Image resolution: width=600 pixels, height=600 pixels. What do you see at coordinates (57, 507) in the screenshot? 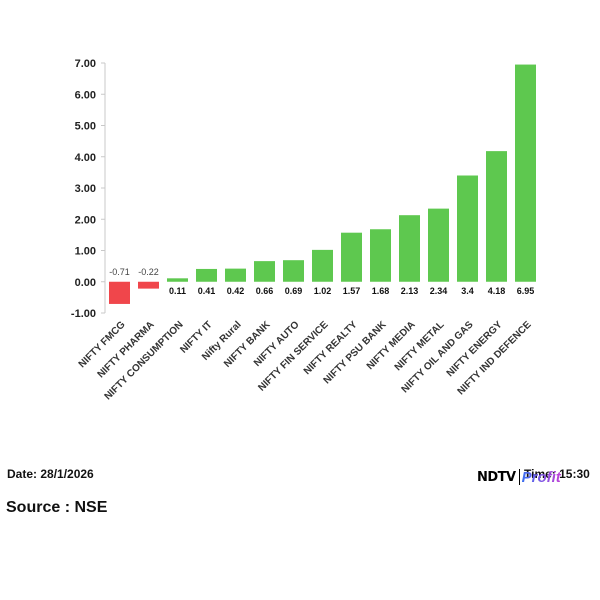
I see `source-label: Source : NSE` at bounding box center [57, 507].